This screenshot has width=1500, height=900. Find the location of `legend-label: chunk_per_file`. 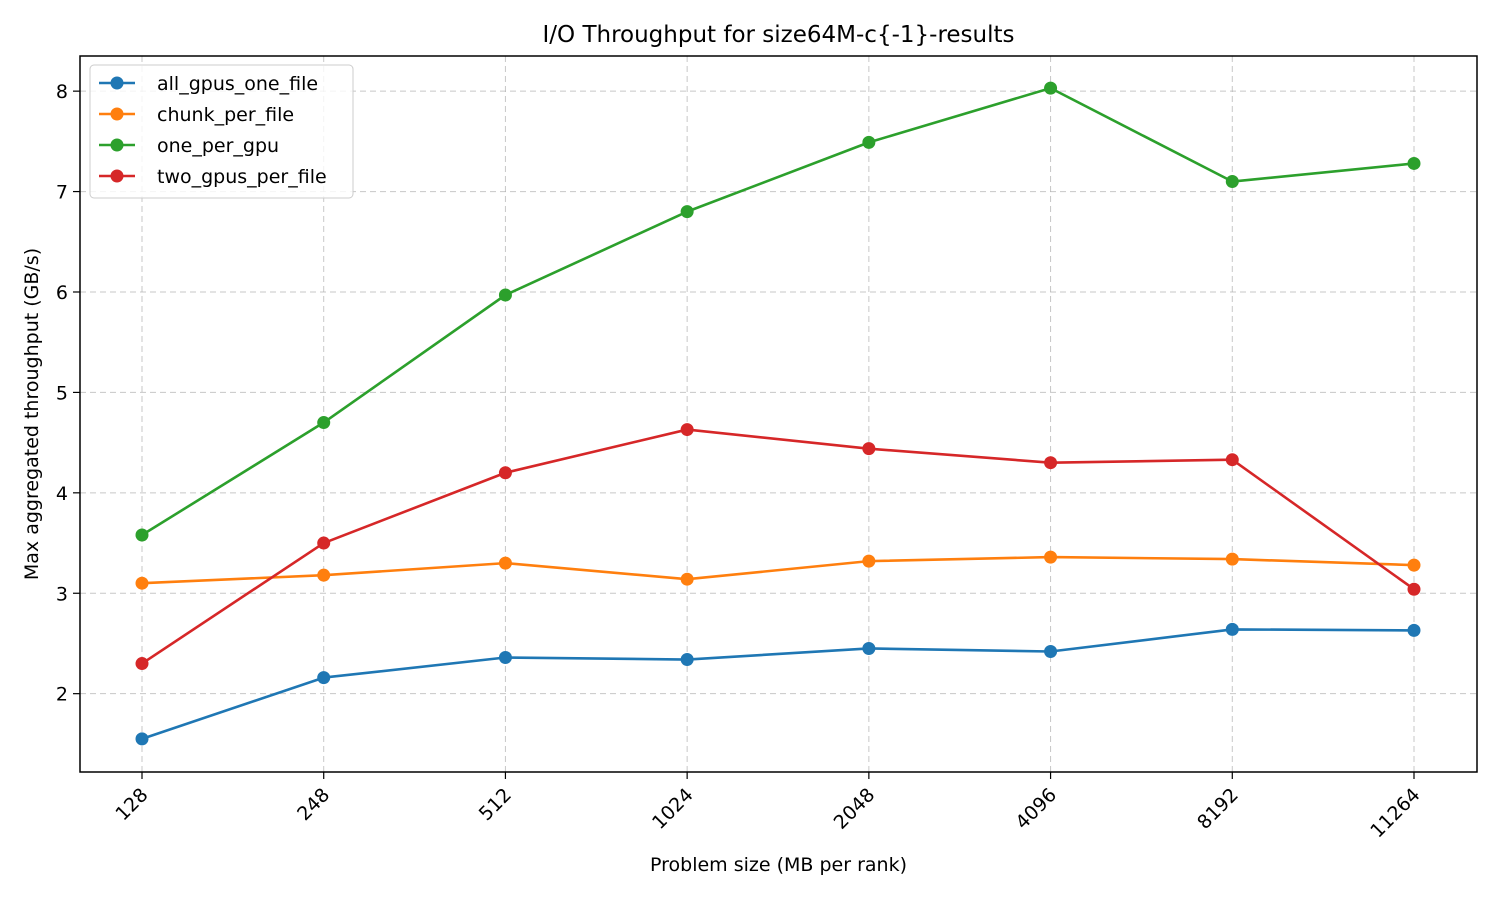

legend-label: chunk_per_file is located at coordinates (225, 115).